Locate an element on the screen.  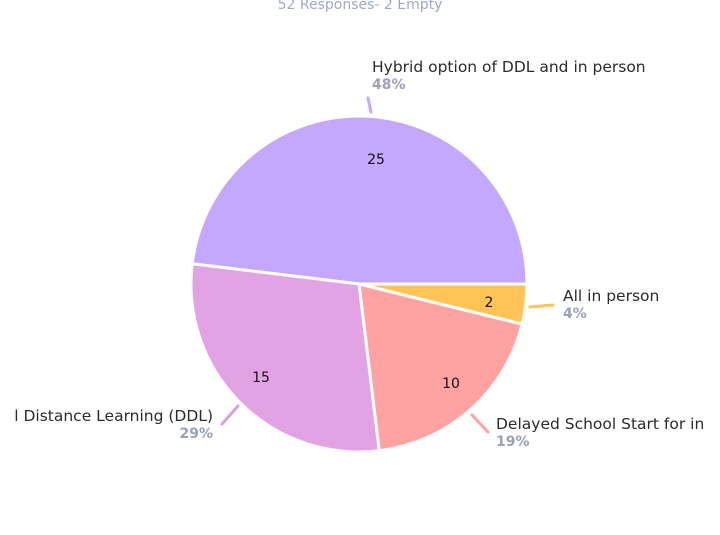
slice-category-label: Delayed School Start for in is located at coordinates (600, 424).